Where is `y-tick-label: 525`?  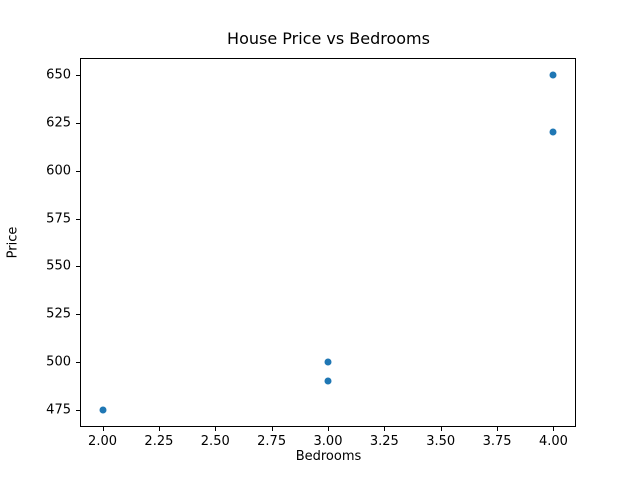 y-tick-label: 525 is located at coordinates (58, 314).